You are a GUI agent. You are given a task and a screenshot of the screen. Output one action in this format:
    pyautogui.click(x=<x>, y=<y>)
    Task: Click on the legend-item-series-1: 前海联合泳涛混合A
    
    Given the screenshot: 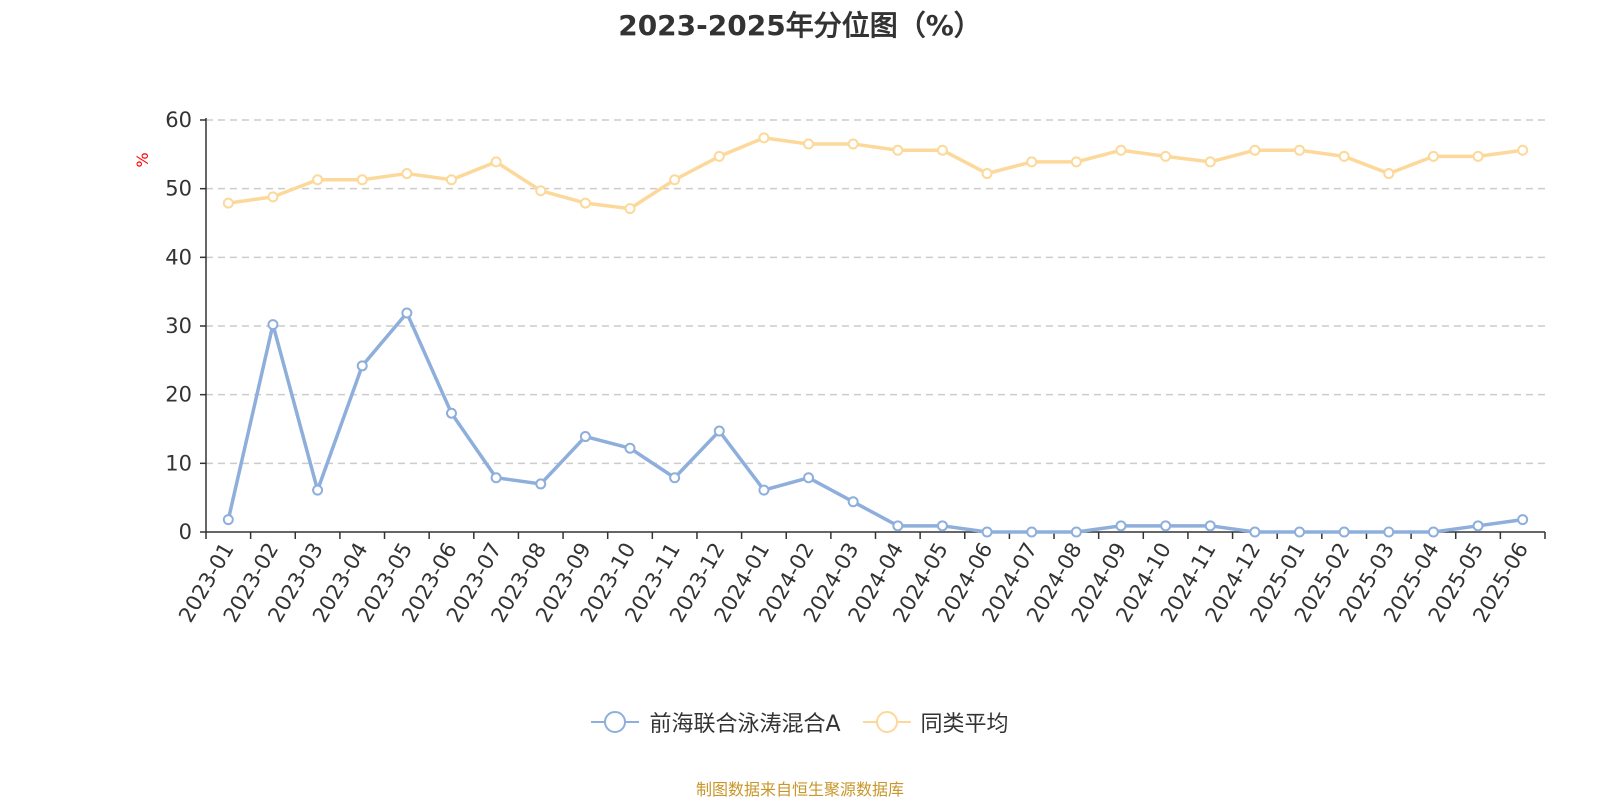 What is the action you would take?
    pyautogui.click(x=716, y=722)
    